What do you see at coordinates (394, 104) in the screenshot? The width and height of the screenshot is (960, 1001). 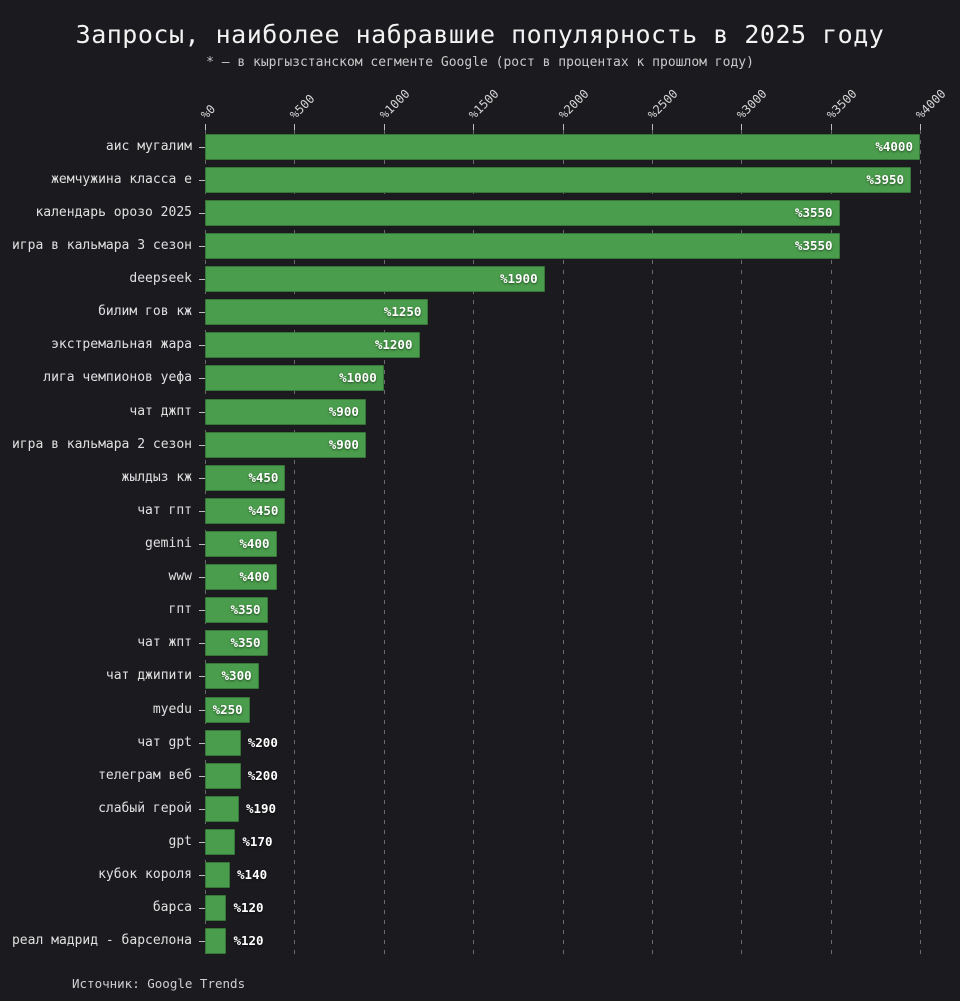 I see `x-tick-label: %1000` at bounding box center [394, 104].